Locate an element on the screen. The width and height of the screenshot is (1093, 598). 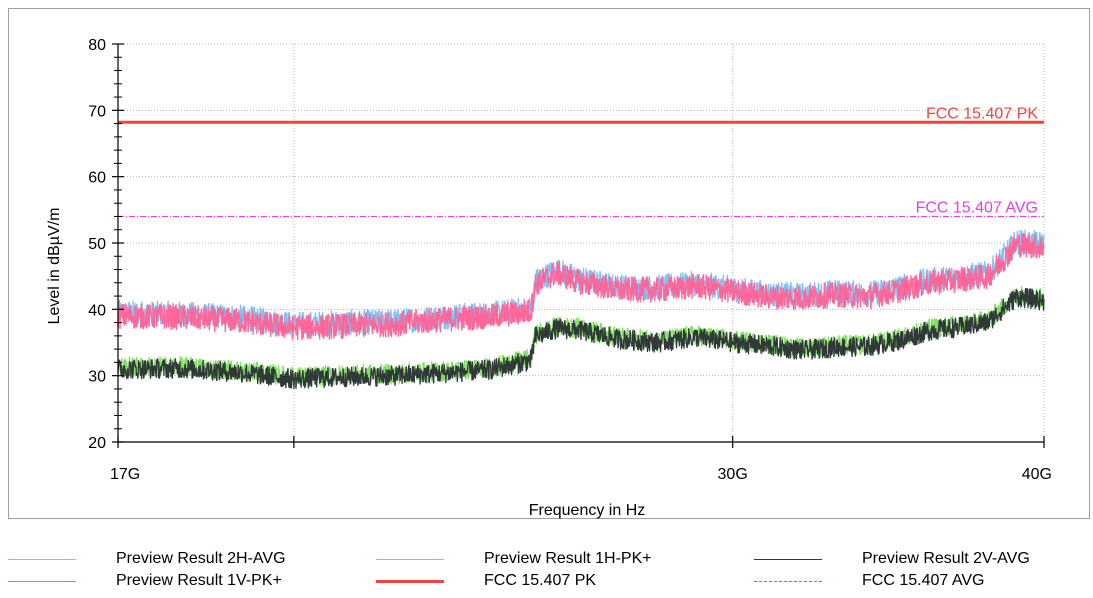
y-tick-label: 80 is located at coordinates (97, 45).